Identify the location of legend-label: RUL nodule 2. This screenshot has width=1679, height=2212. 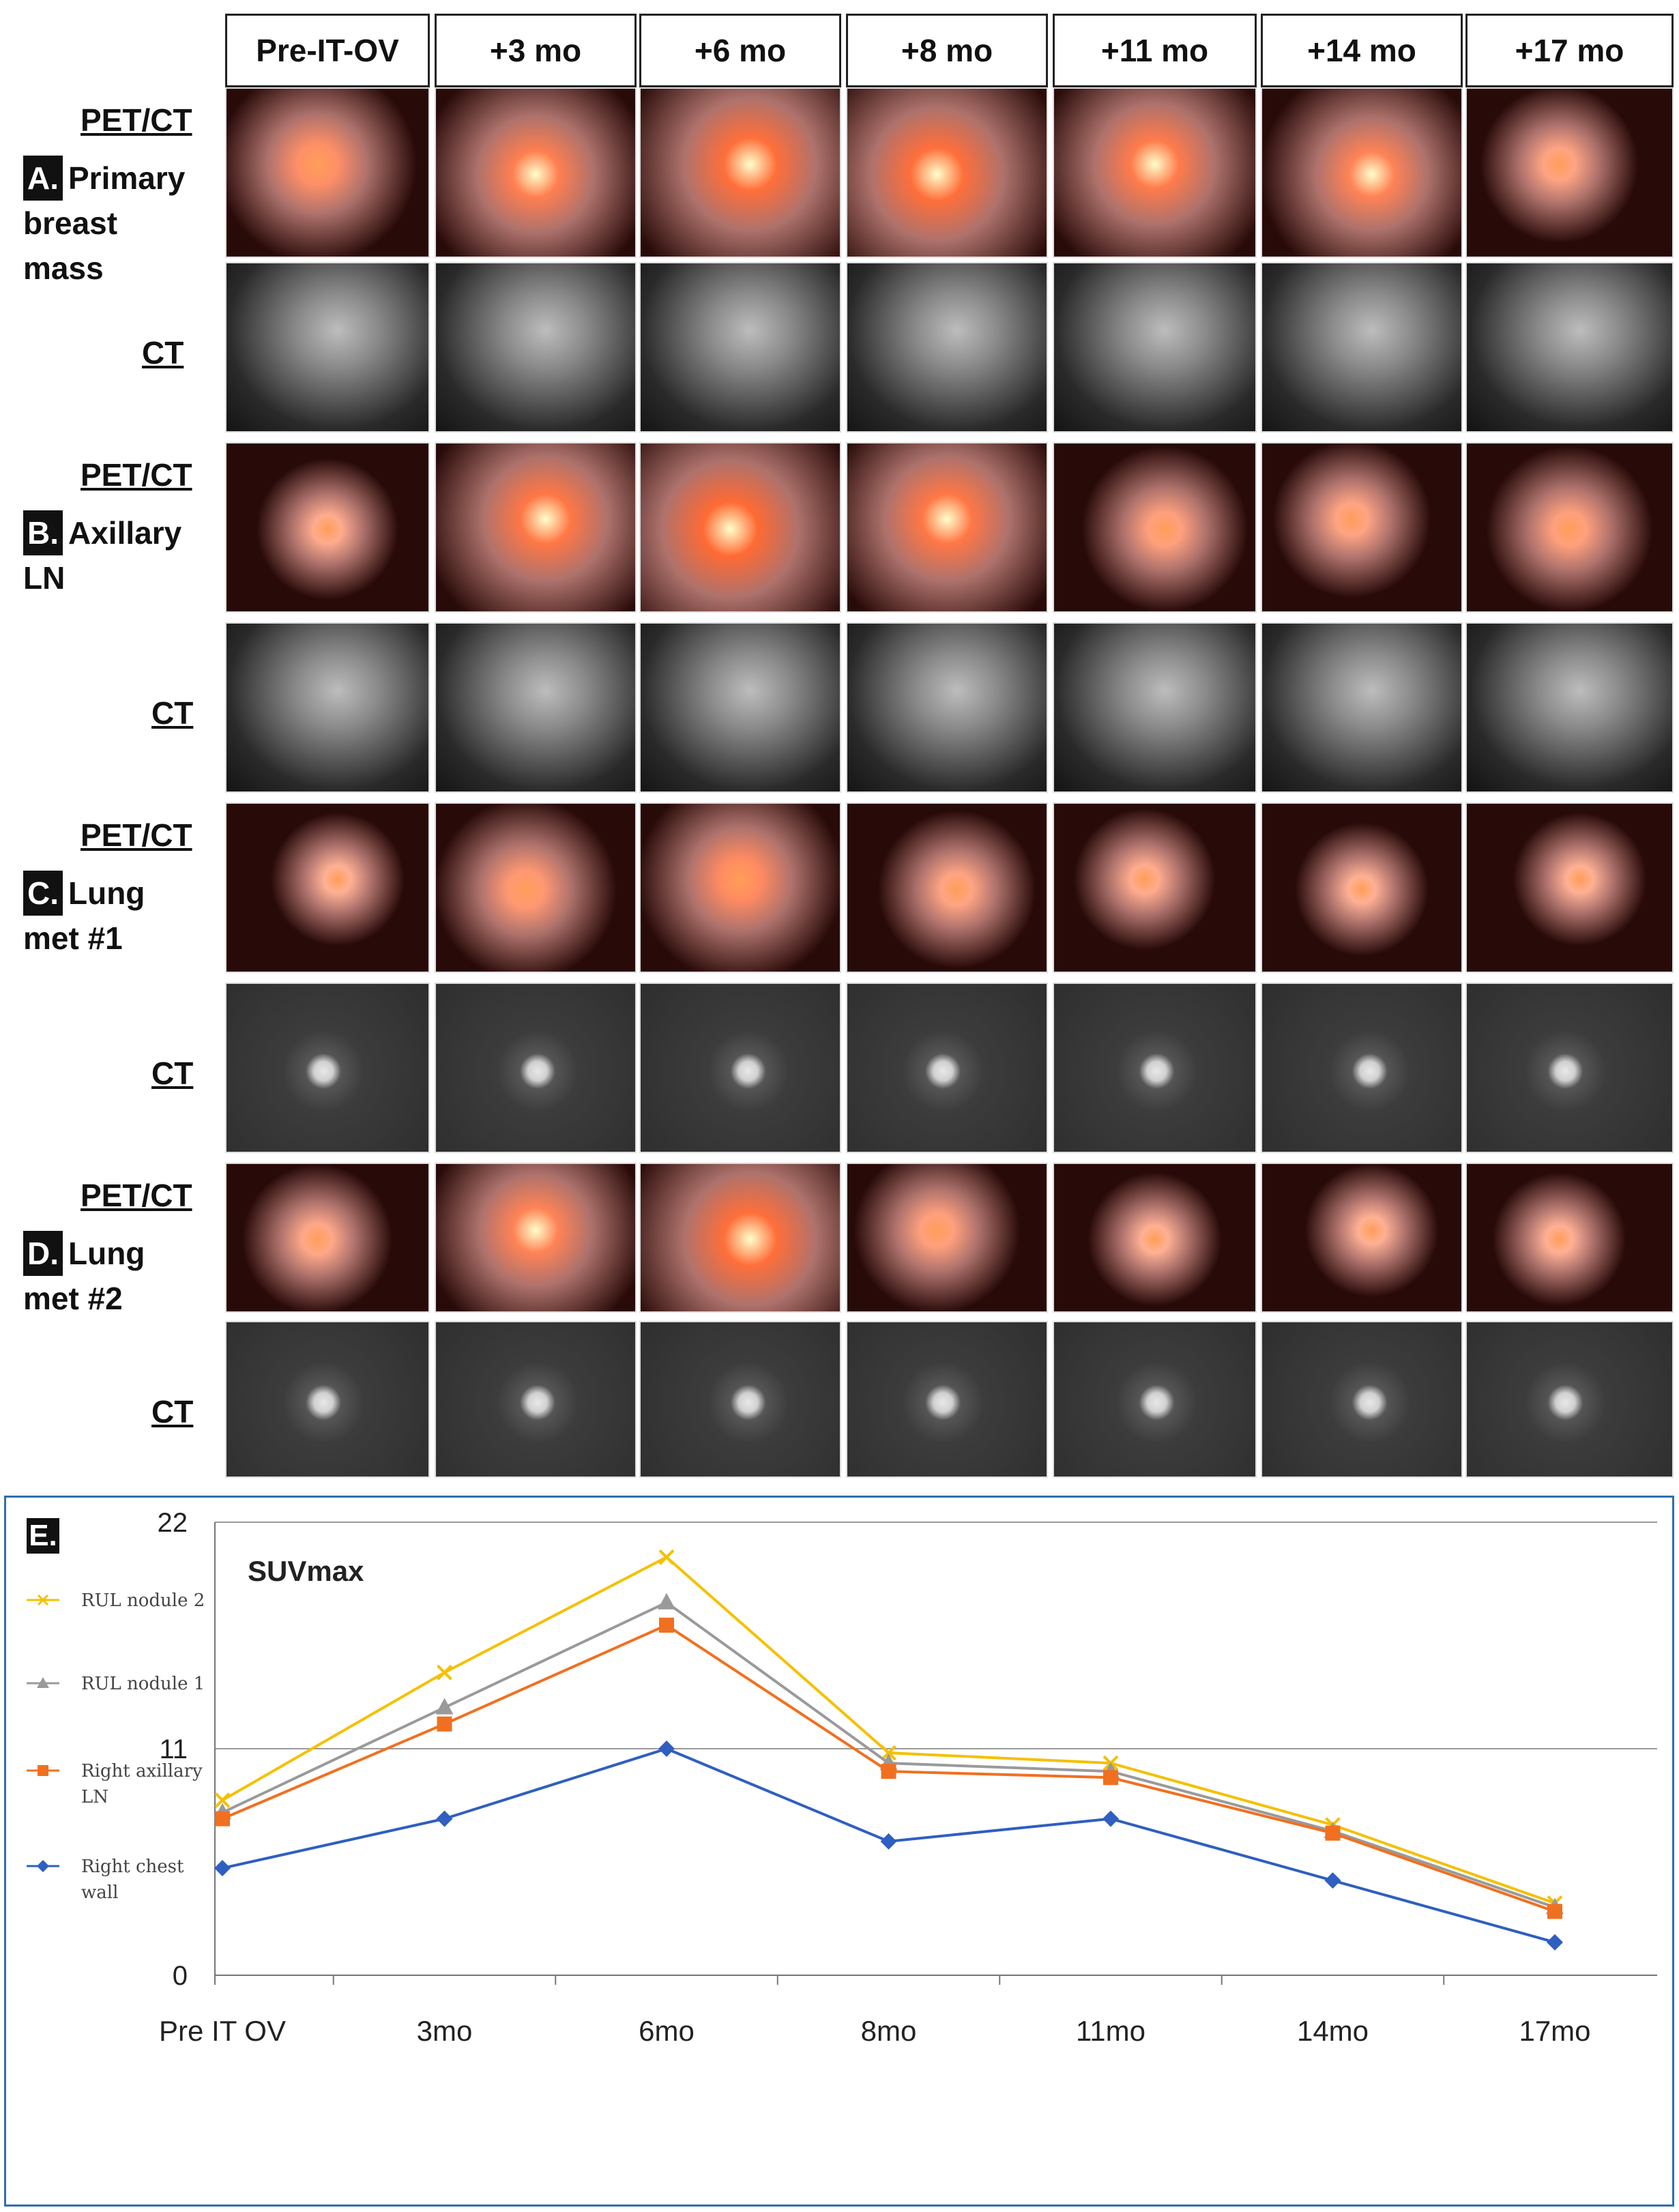
(143, 1600).